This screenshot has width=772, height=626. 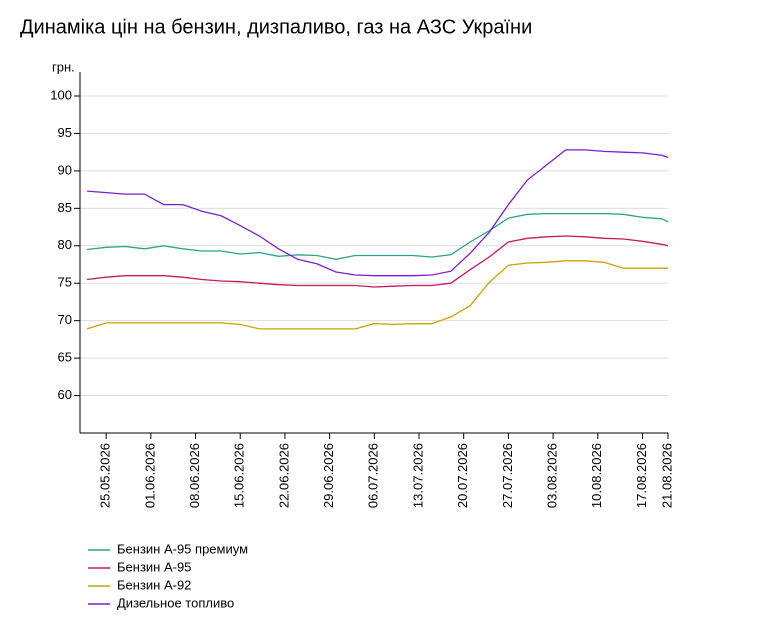 I want to click on x-tick-label: 20.07.2026, so click(x=462, y=475).